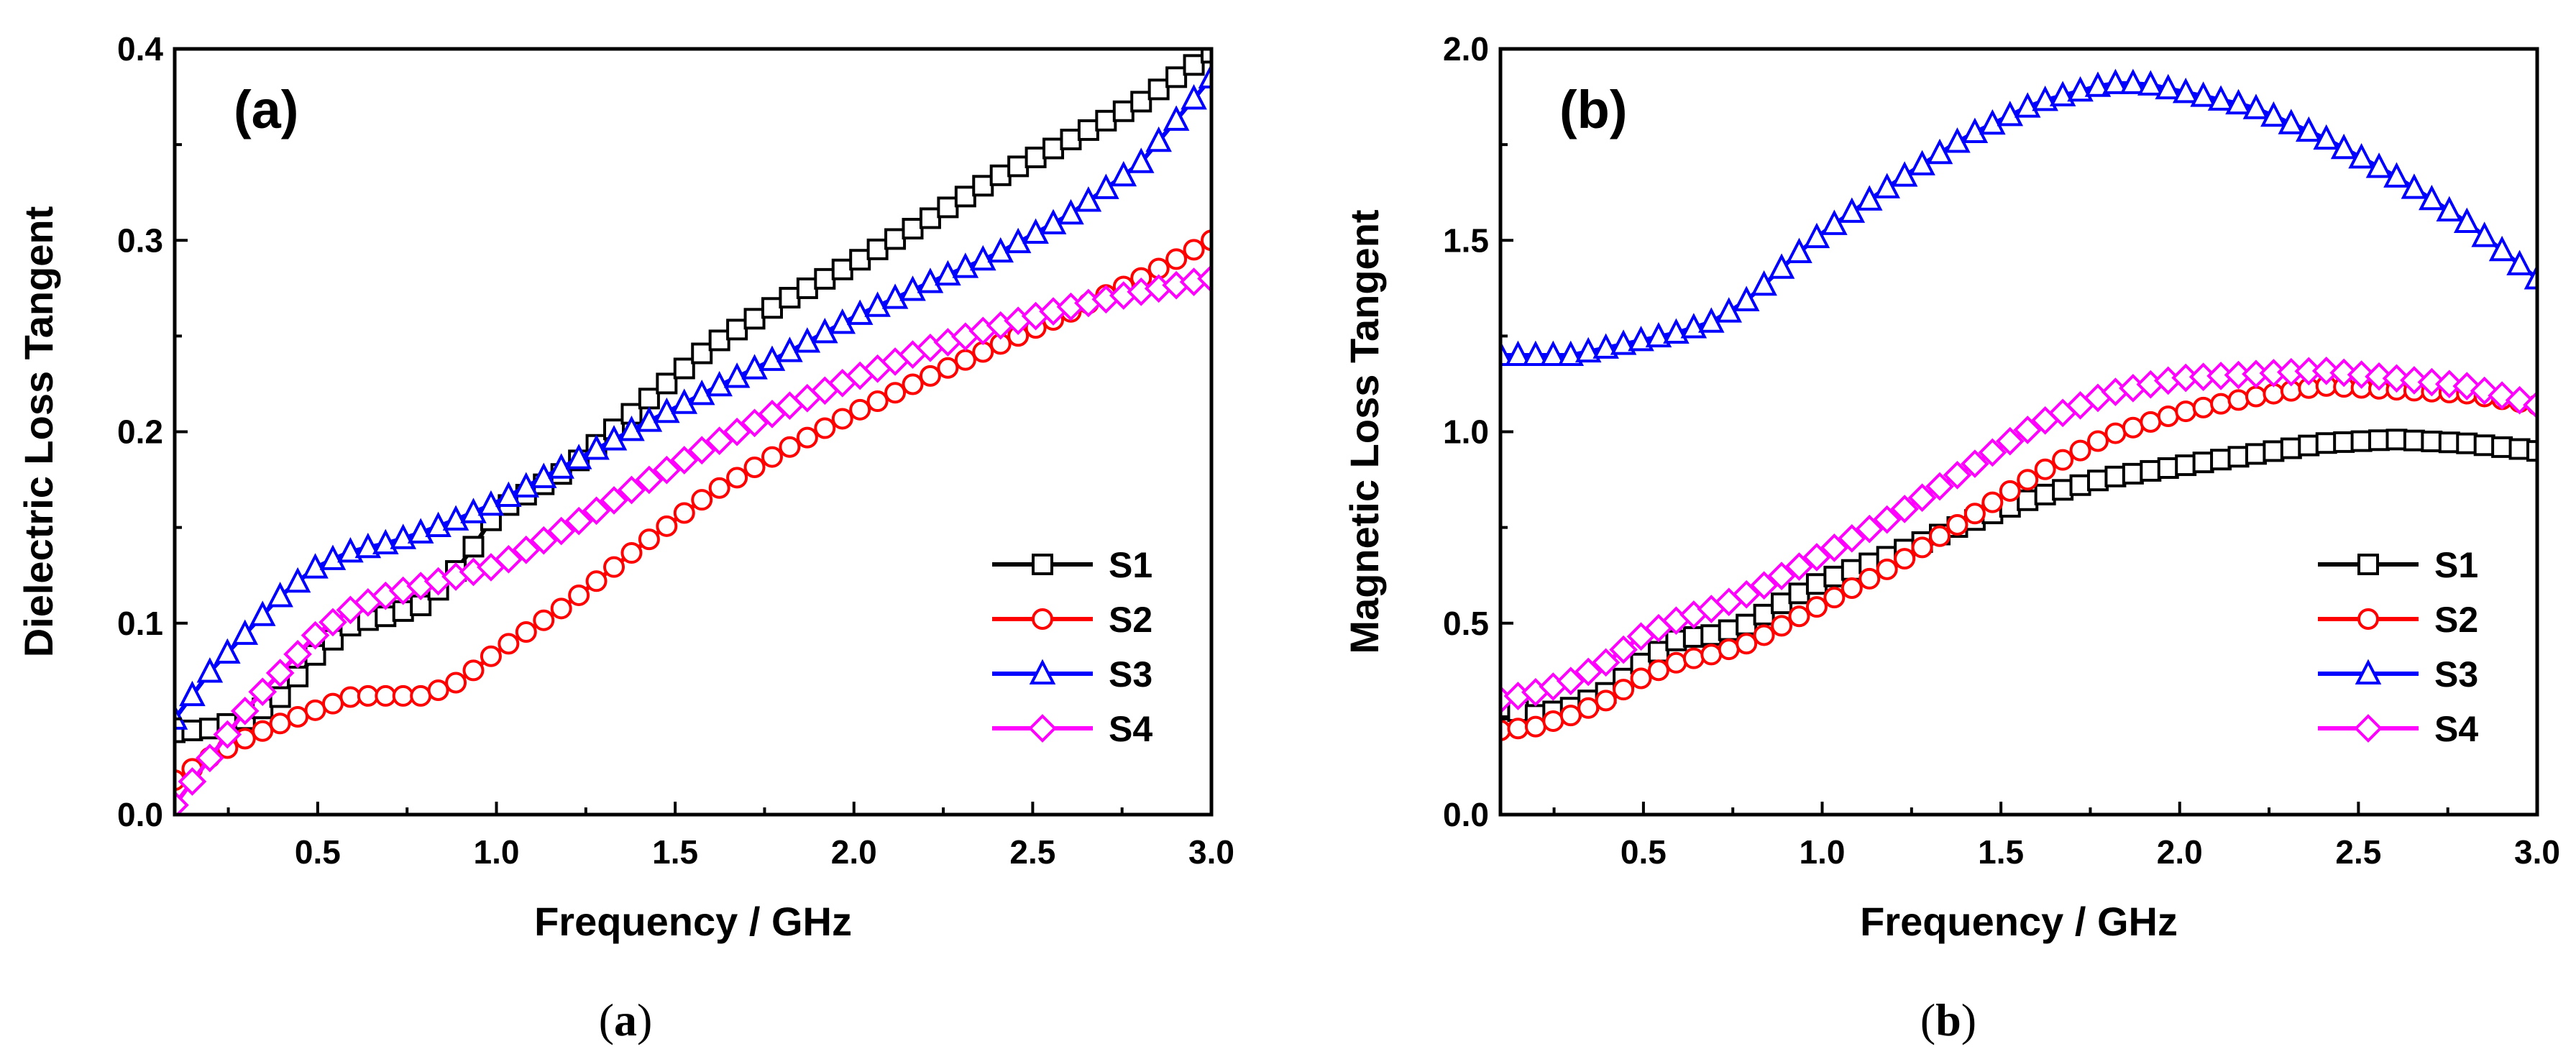 This screenshot has width=2576, height=1049. I want to click on series-s4-b, so click(2019, 536).